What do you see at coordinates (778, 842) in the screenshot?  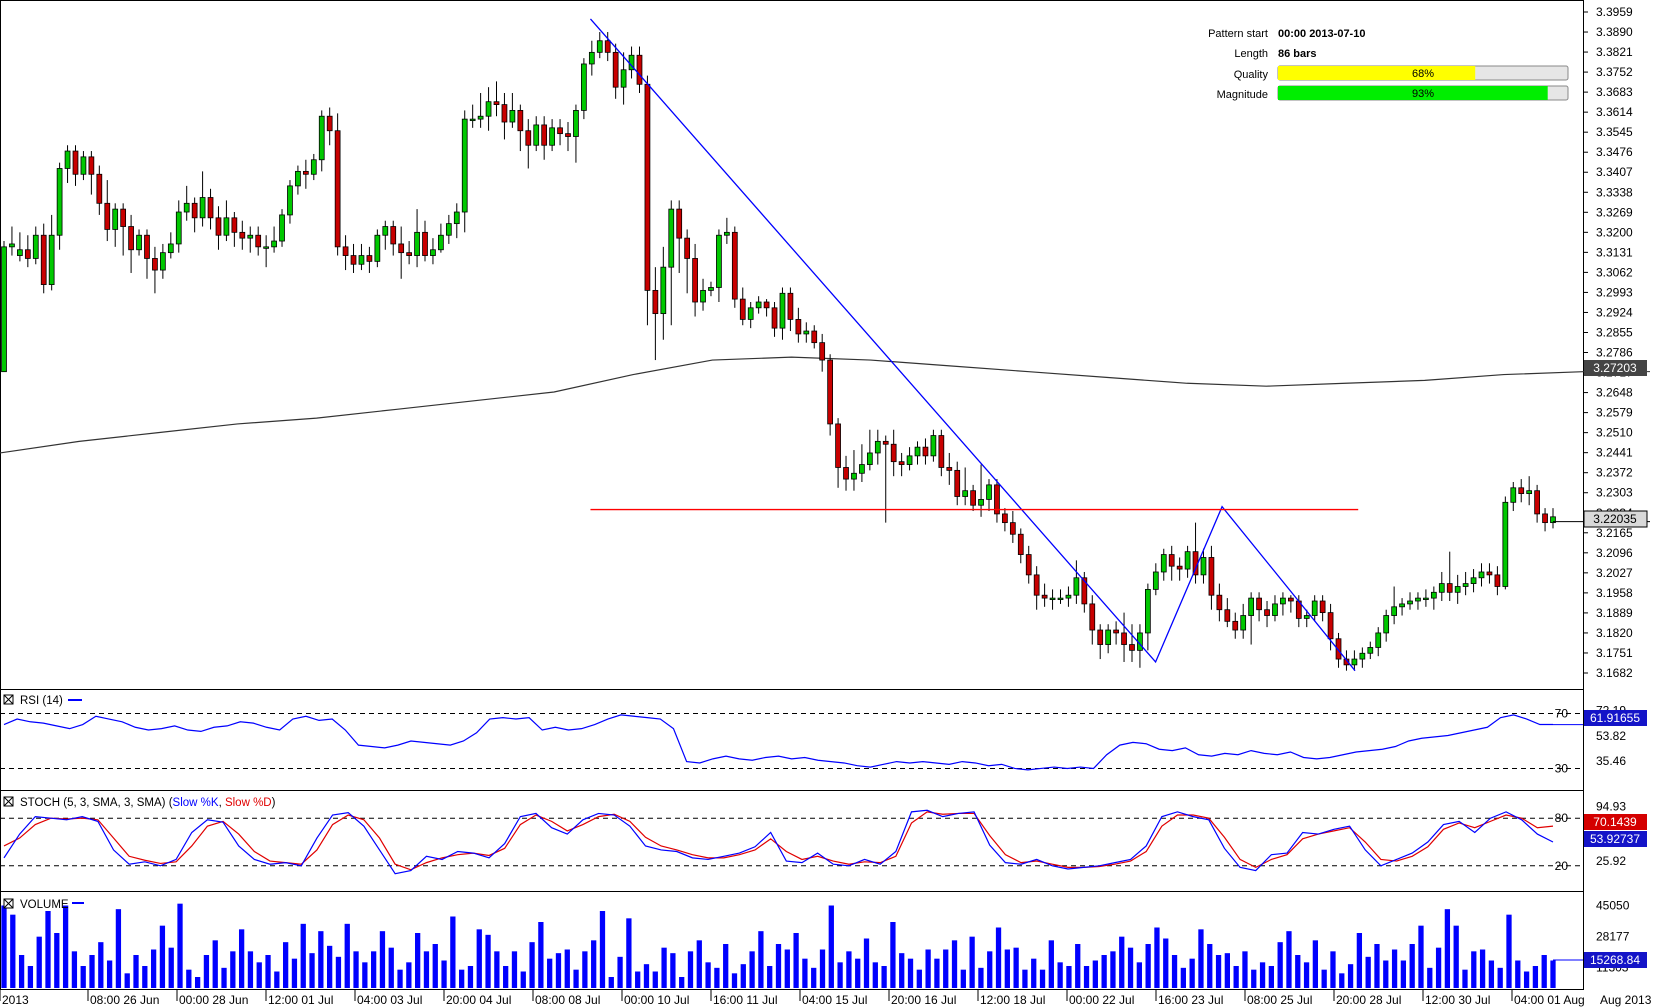 I see `stoch-k-line` at bounding box center [778, 842].